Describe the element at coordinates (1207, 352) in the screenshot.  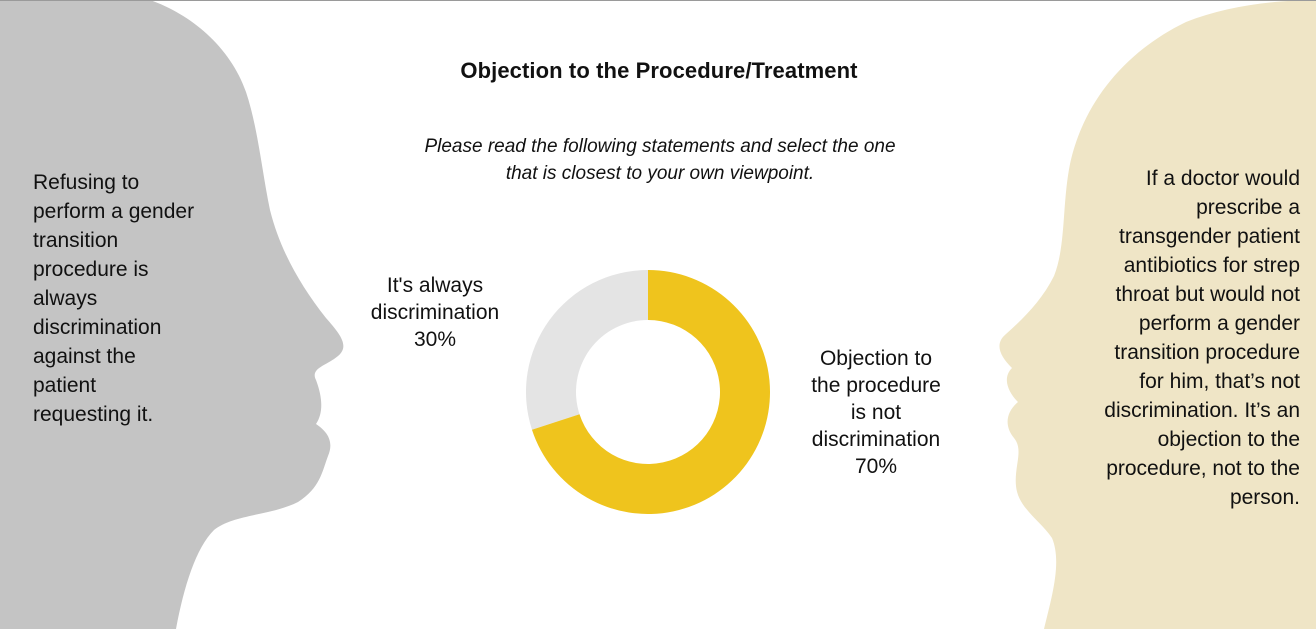
I see `right-statement-line: transition procedure` at that location.